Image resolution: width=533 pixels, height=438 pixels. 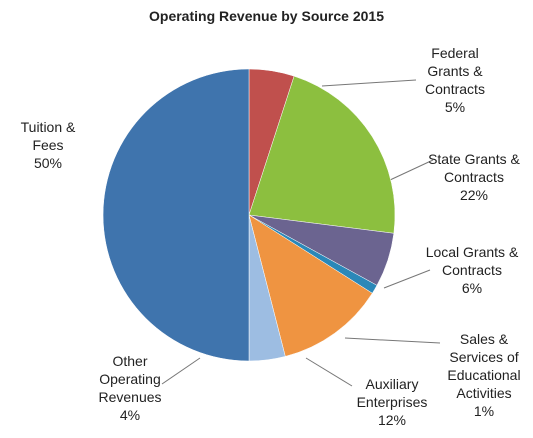 I want to click on slice-label: Tuition & Fees 50%, so click(x=48, y=145).